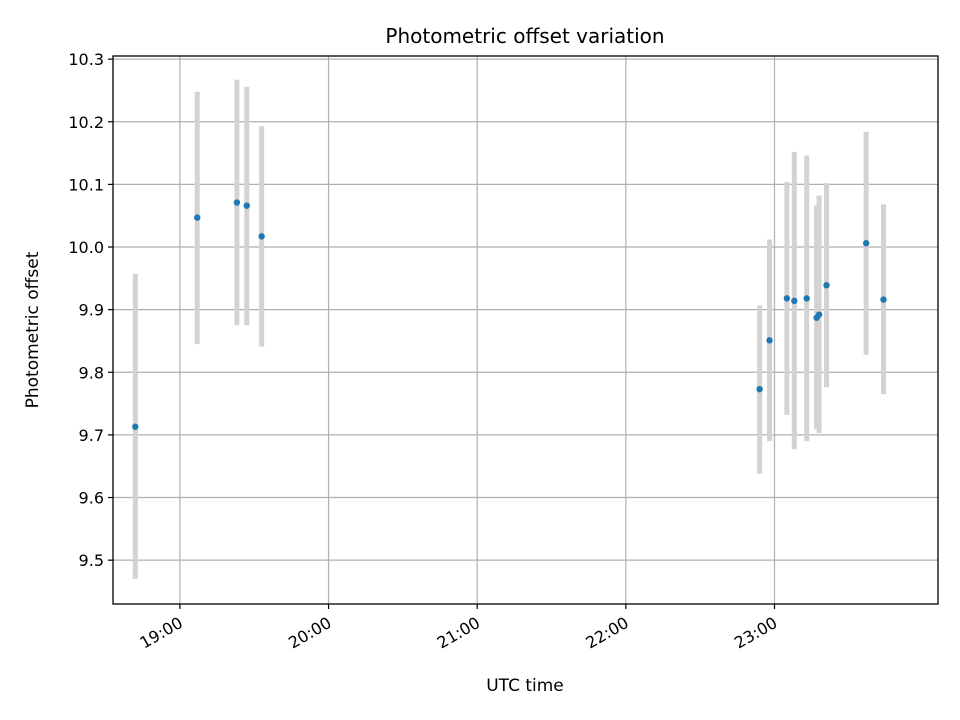 The height and width of the screenshot is (720, 960). I want to click on y-axis-ticks: 9.5 9.6 9.7 9.8 9.9 10.0 10.1 10.2 10.3, so click(90, 310).